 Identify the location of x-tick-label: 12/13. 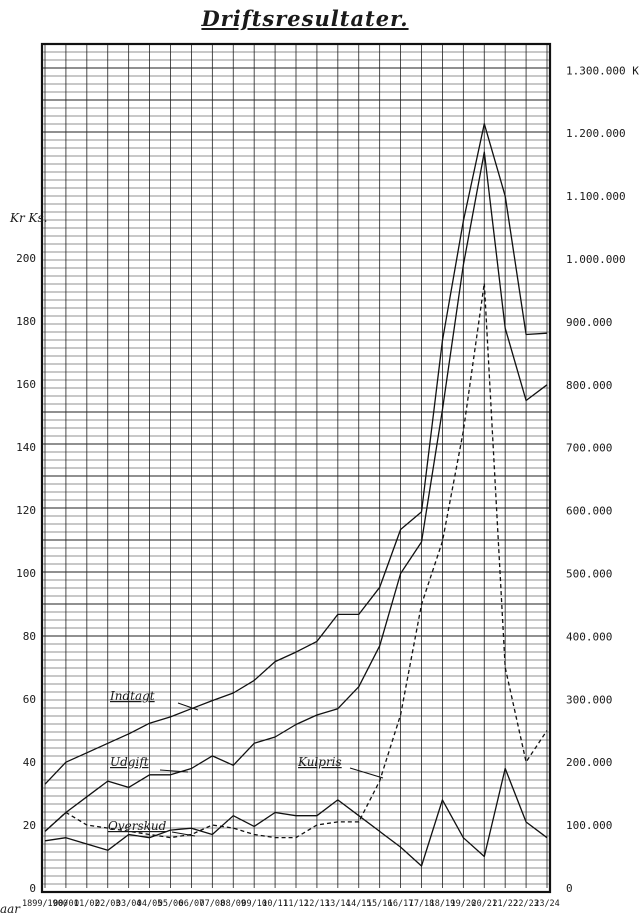
(317, 904).